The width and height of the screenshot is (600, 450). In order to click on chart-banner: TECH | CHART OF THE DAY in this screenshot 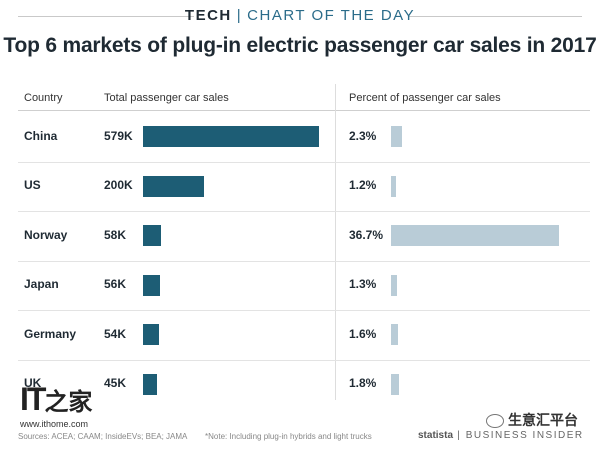, I will do `click(300, 16)`.